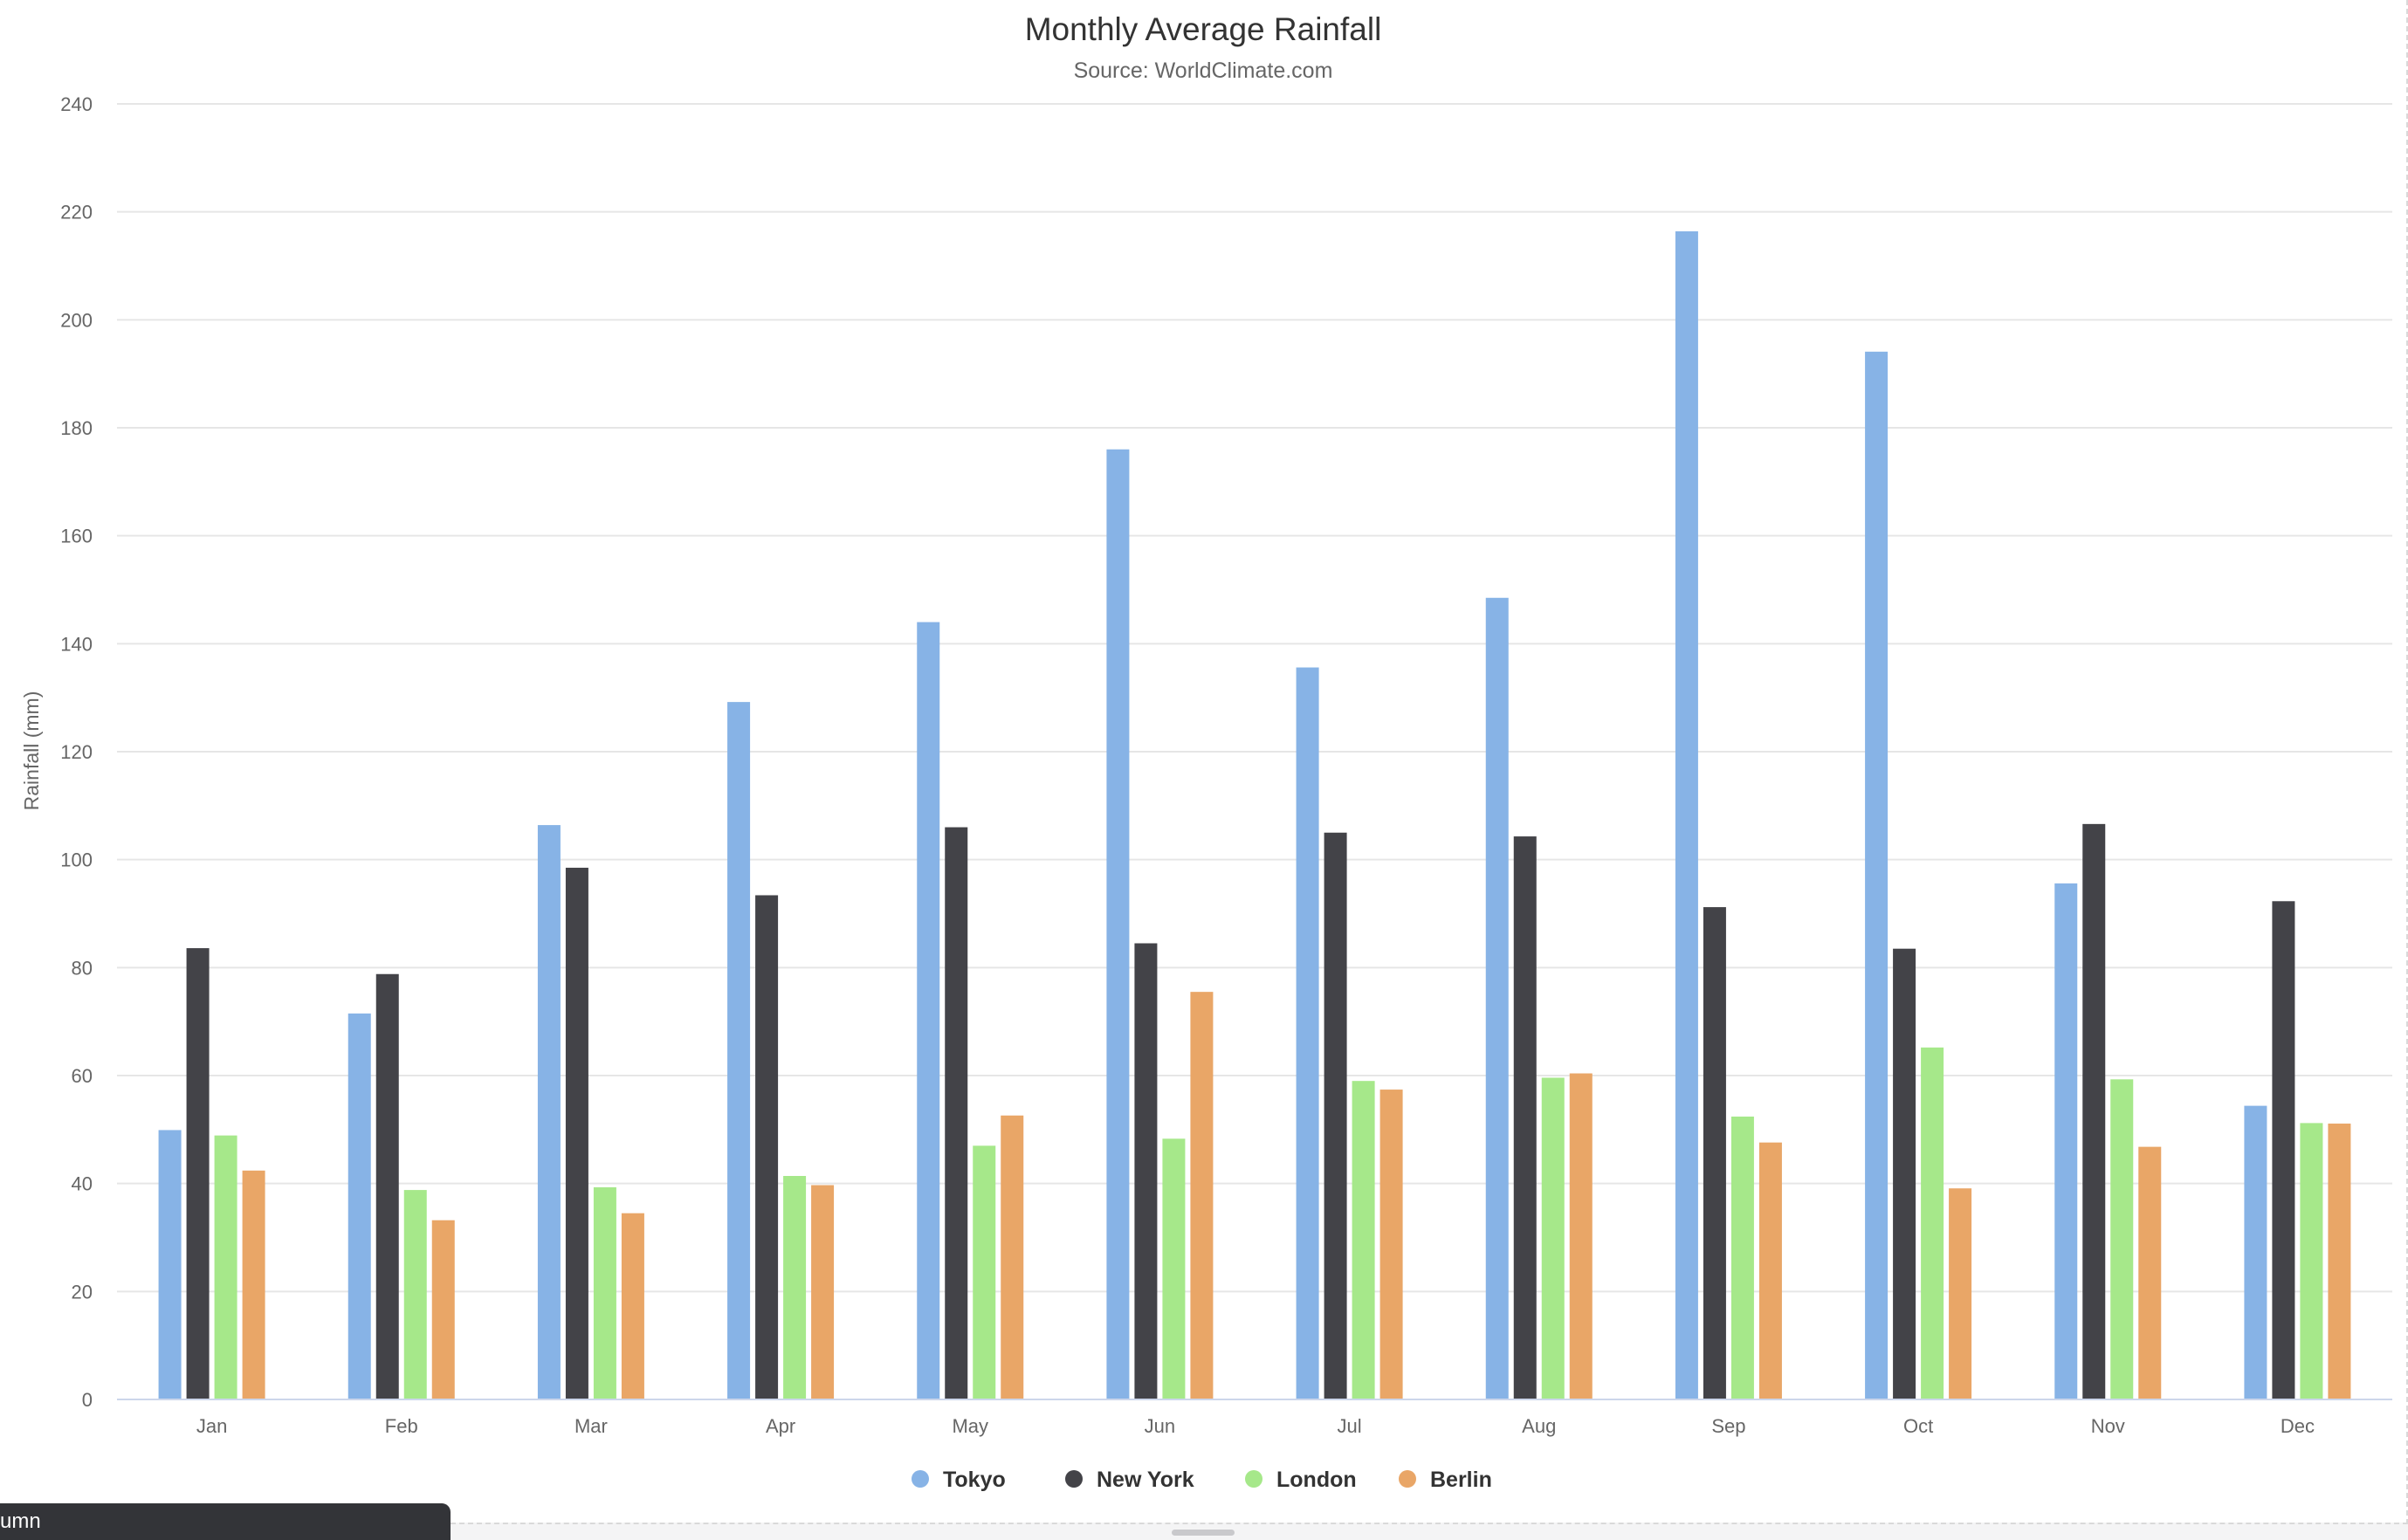 This screenshot has height=1540, width=2408. What do you see at coordinates (76, 860) in the screenshot?
I see `y-tick-label: 100` at bounding box center [76, 860].